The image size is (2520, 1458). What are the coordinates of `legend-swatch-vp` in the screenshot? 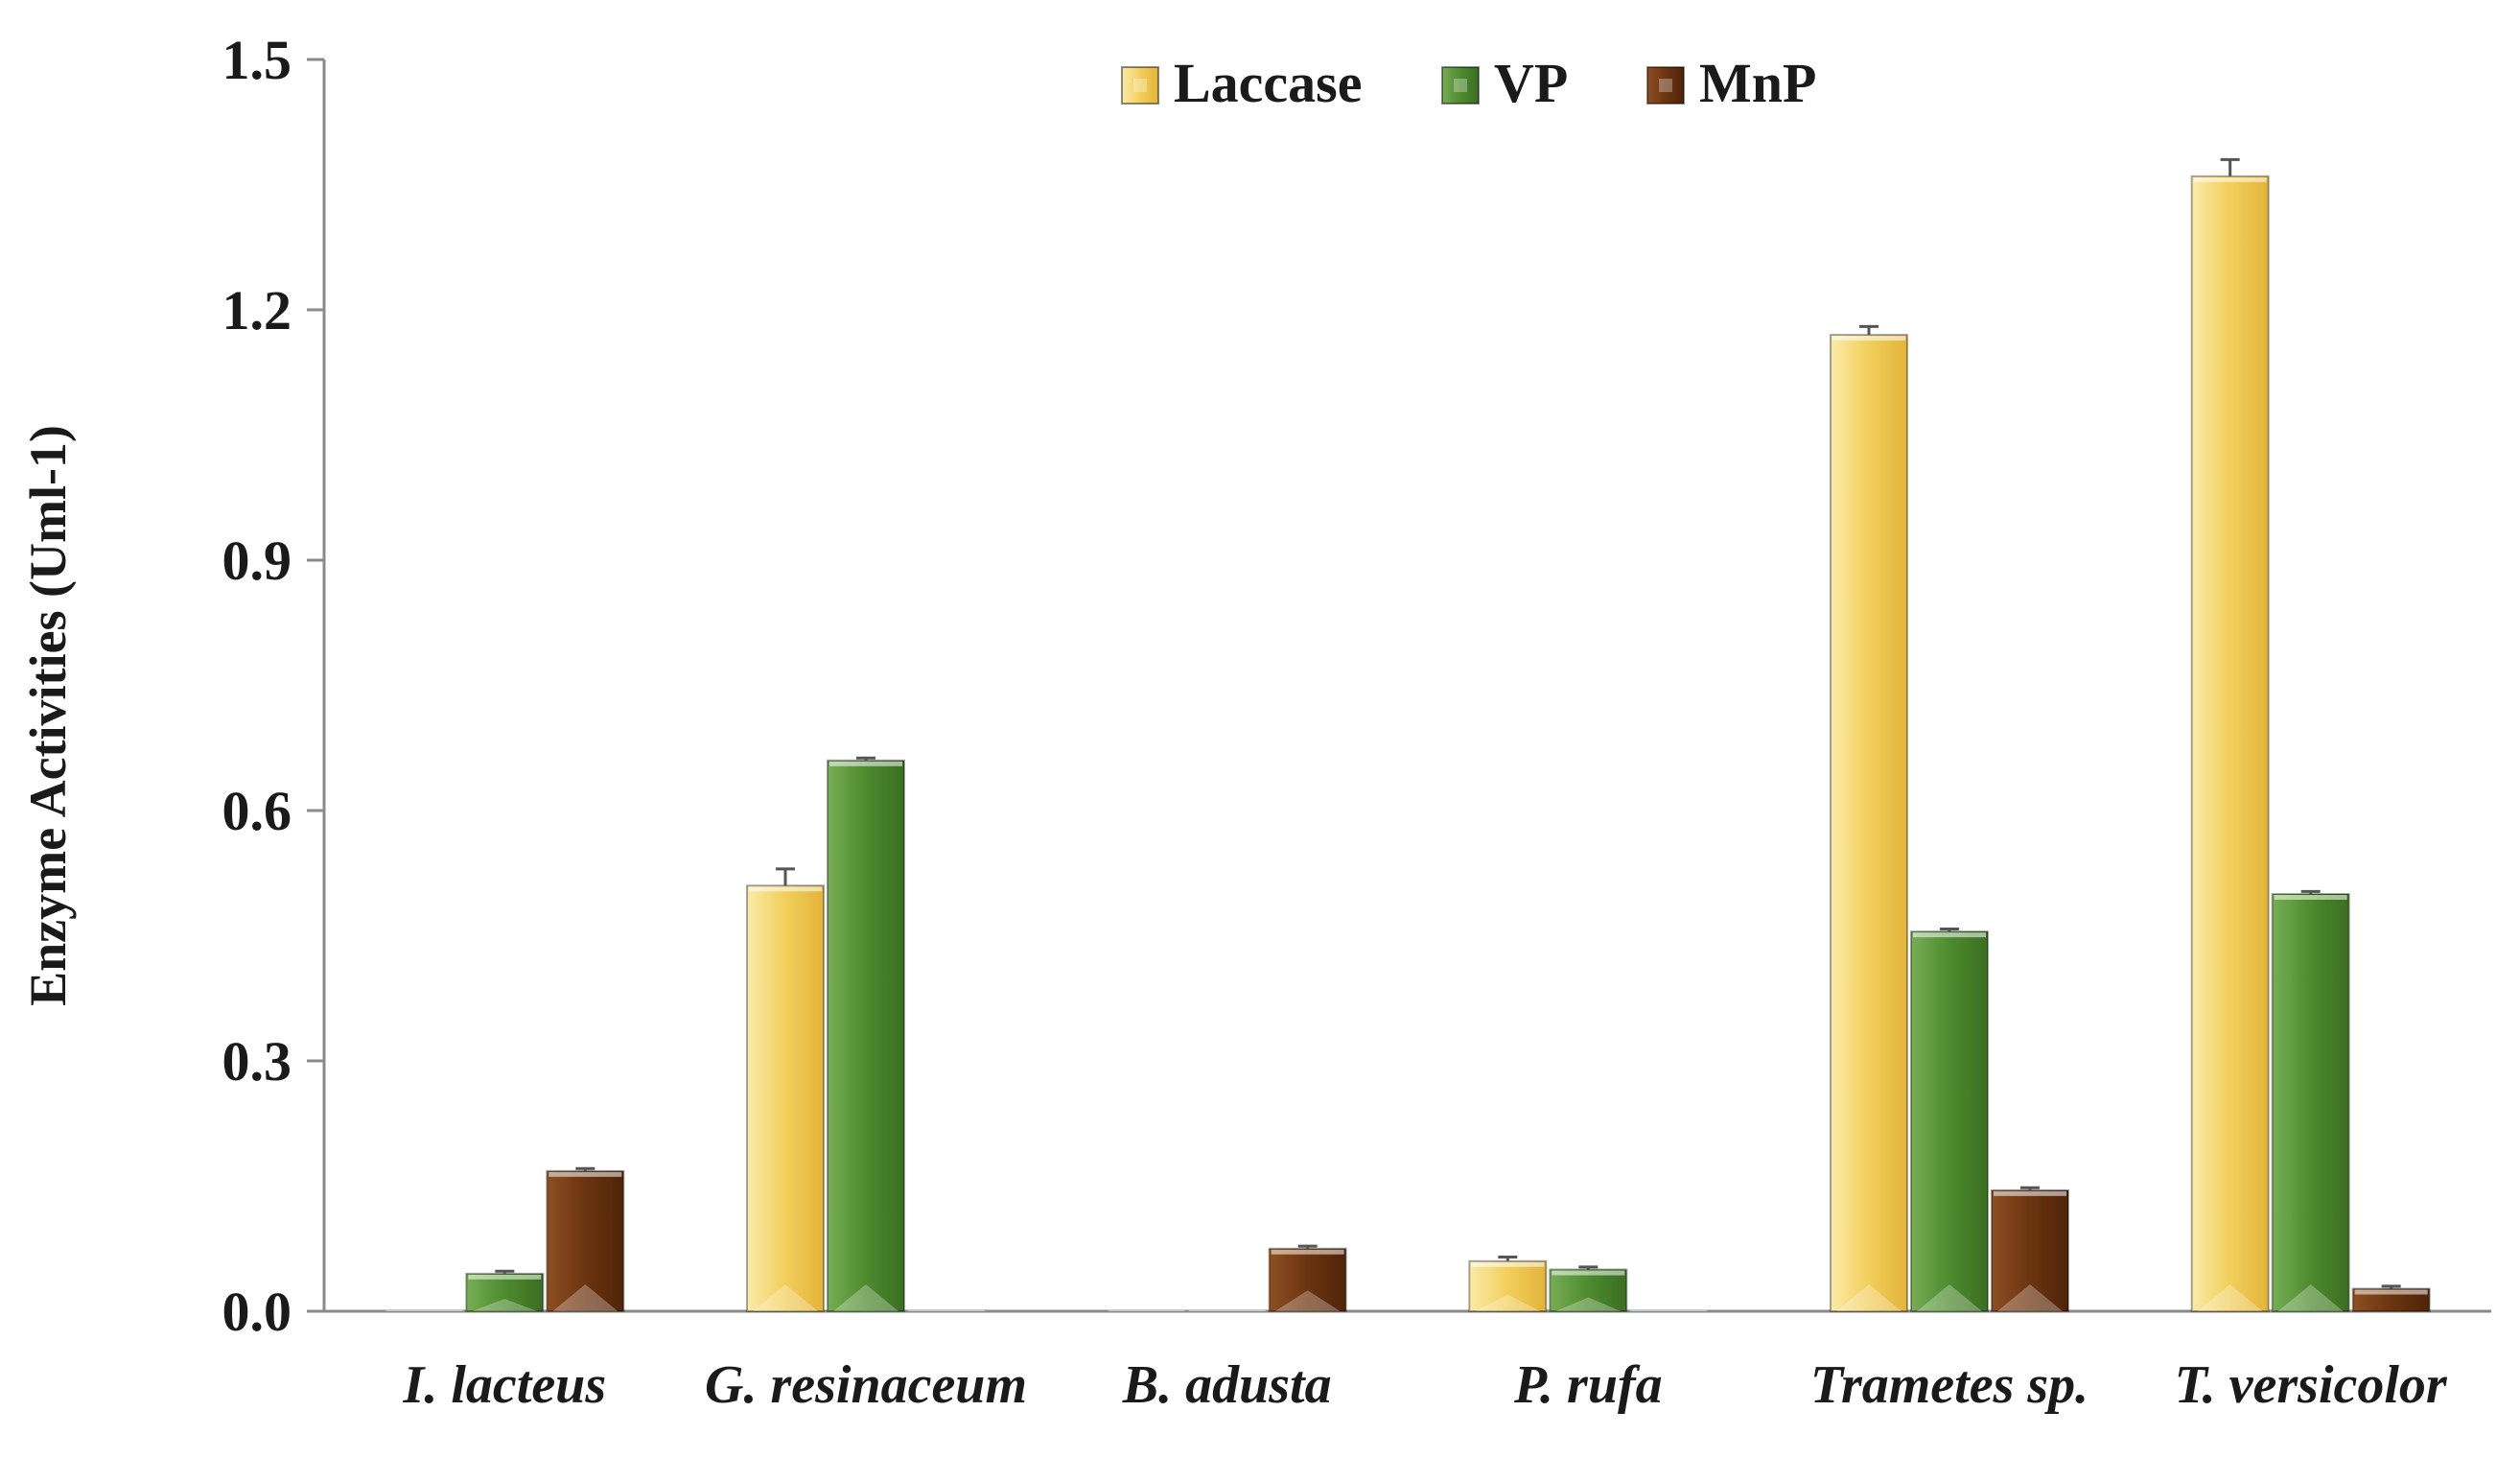 It's located at (1460, 85).